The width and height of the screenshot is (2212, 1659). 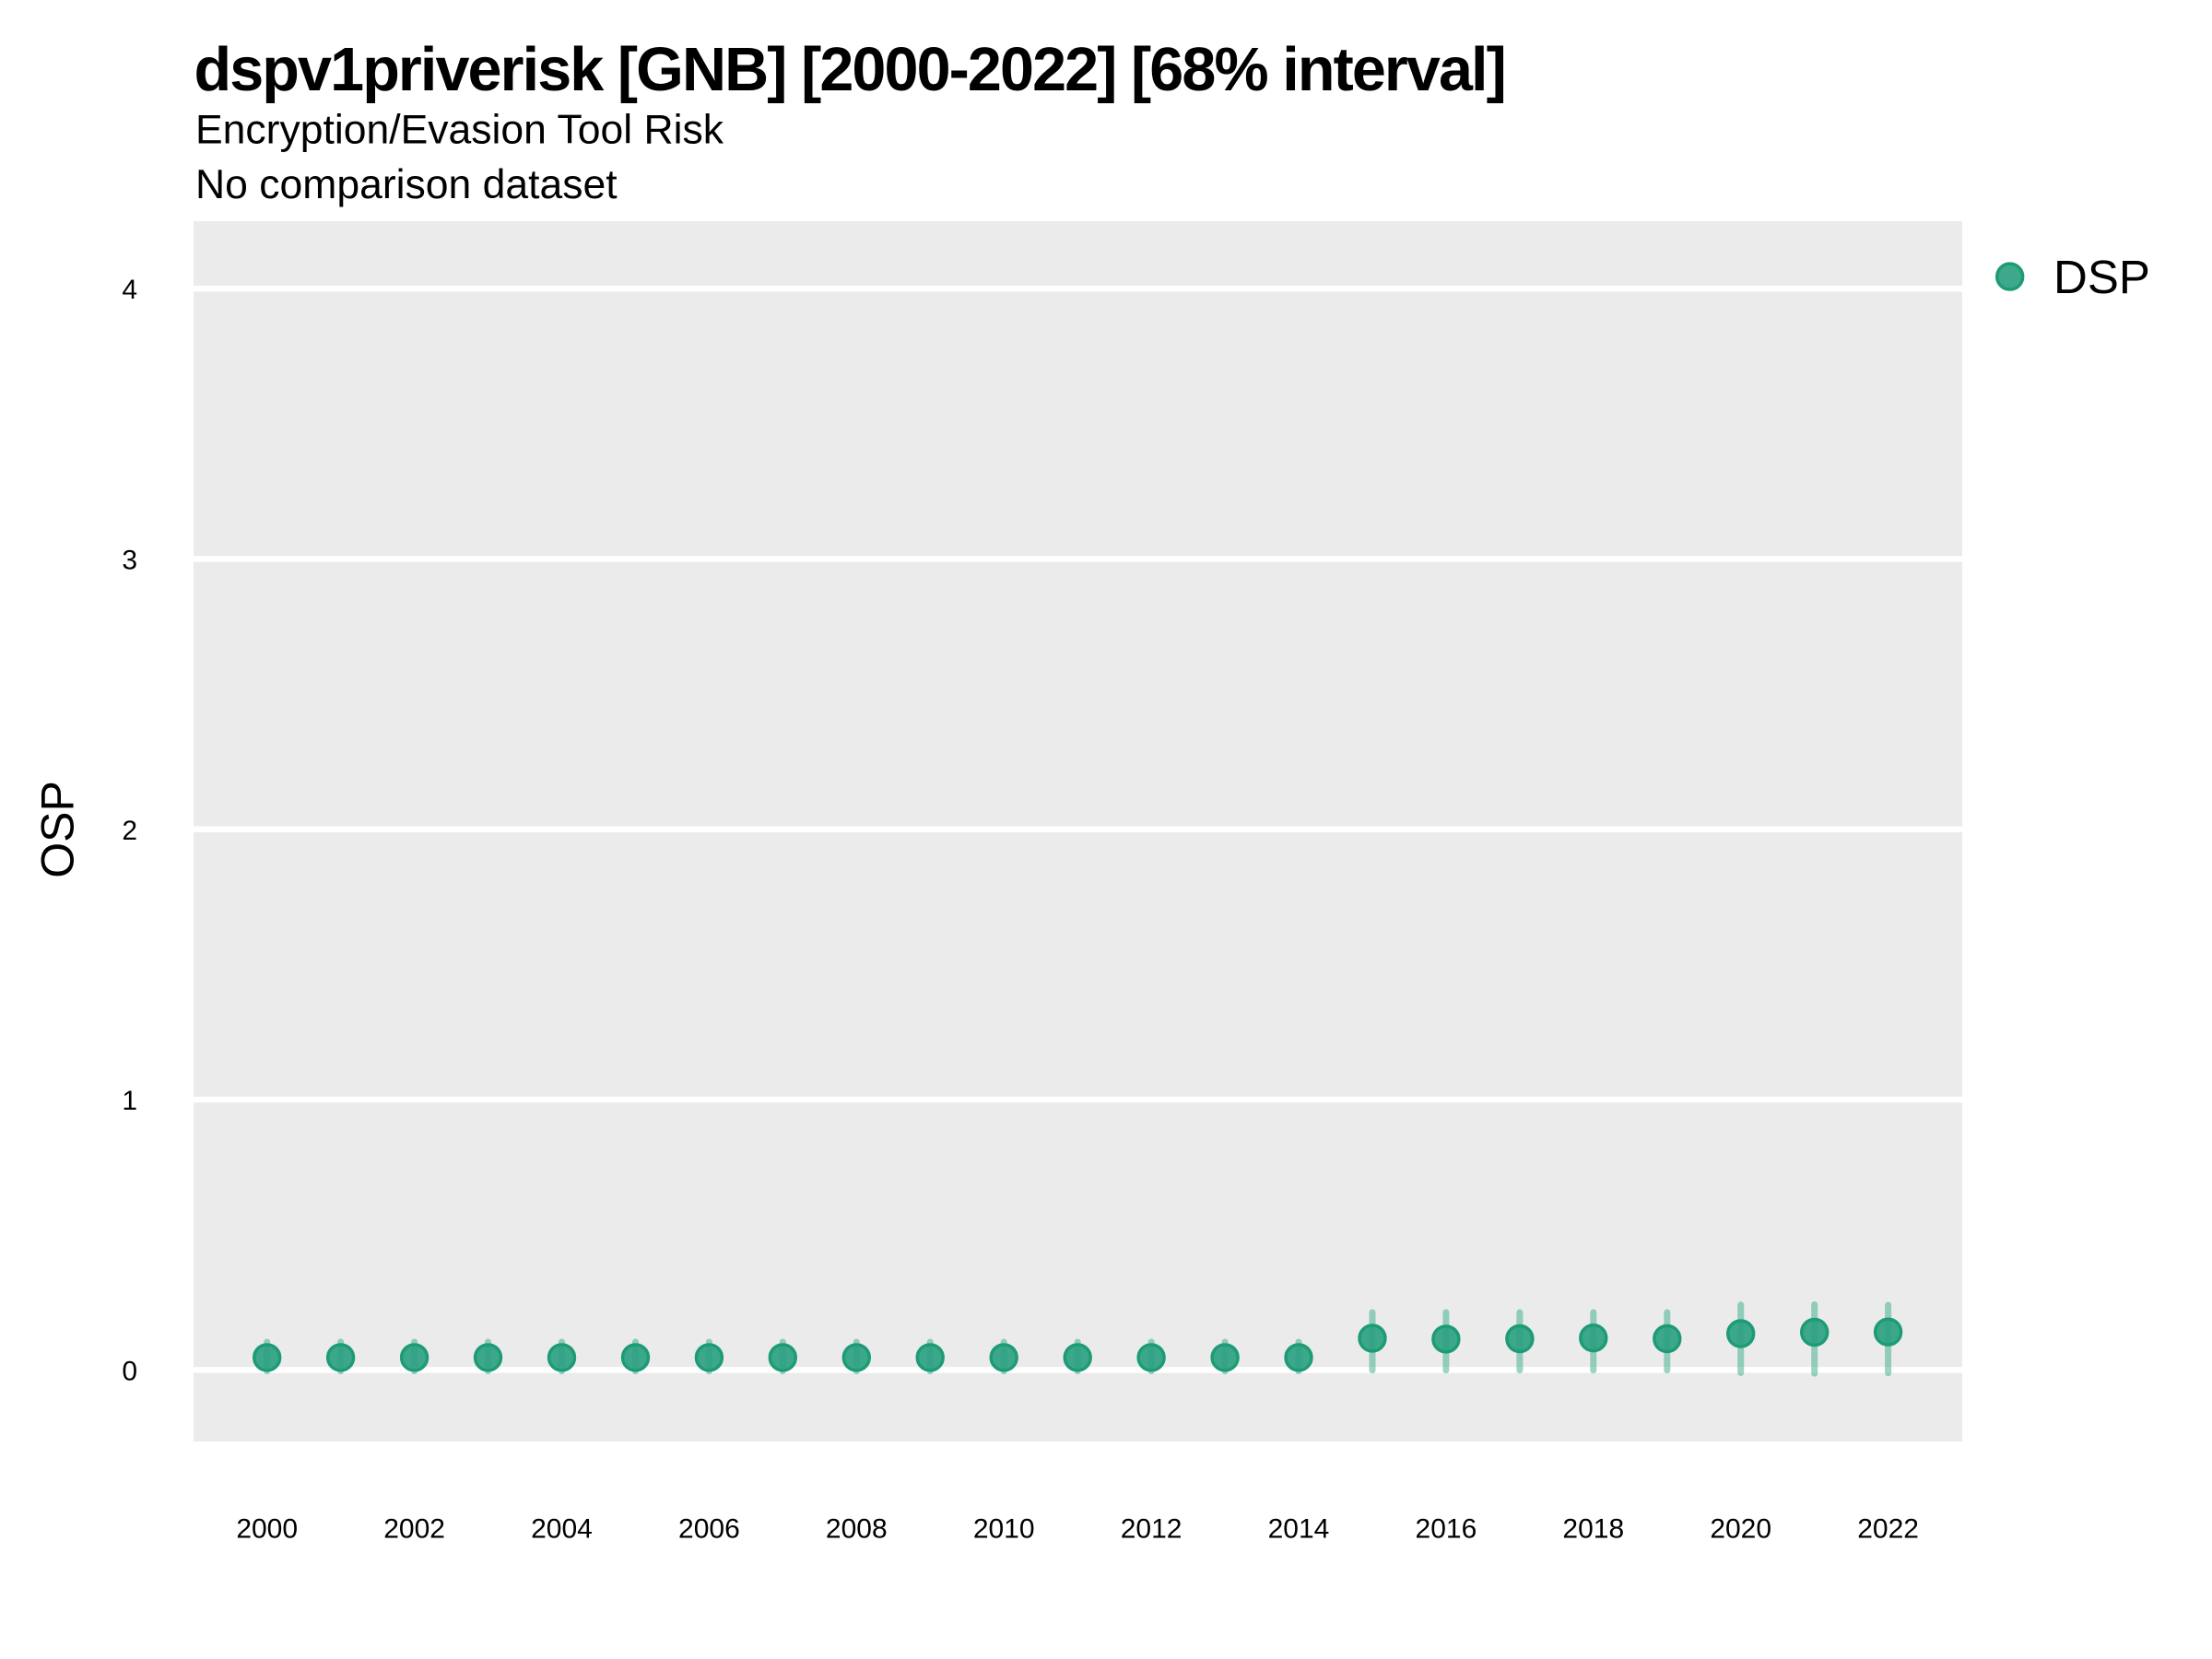 I want to click on svg-text: No comparison dataset, so click(x=406, y=184).